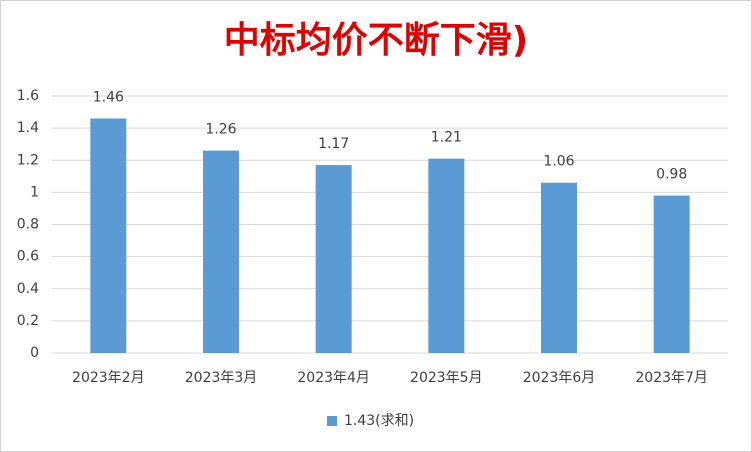 This screenshot has width=752, height=452. Describe the element at coordinates (28, 128) in the screenshot. I see `y-tick-label: 1.4` at that location.